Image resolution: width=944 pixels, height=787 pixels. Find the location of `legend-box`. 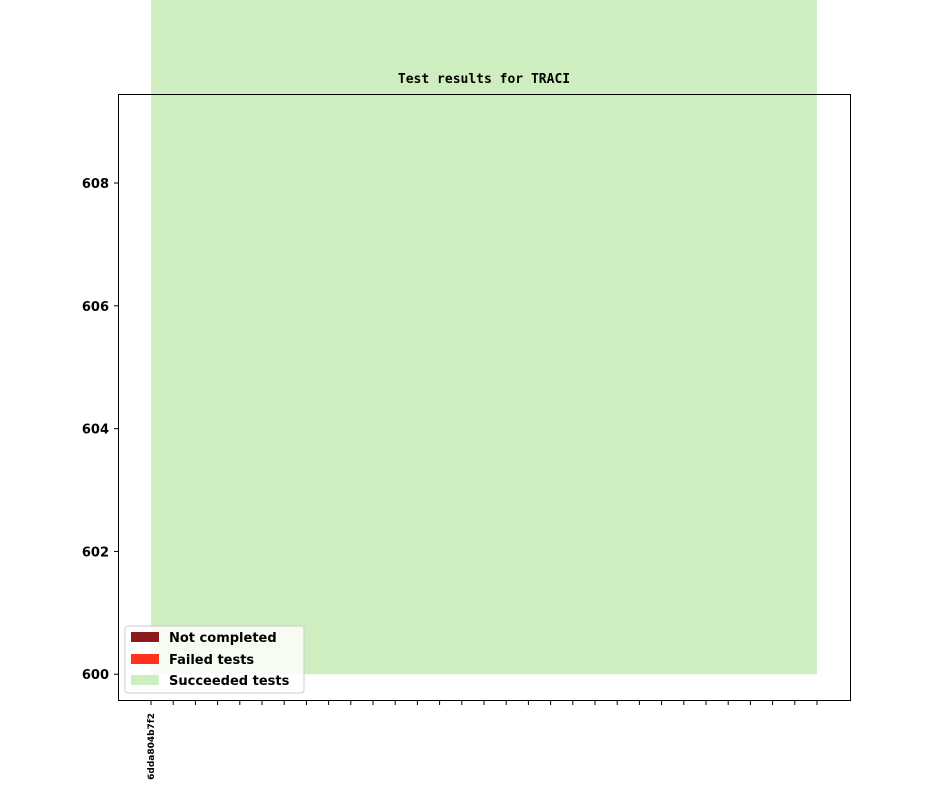

legend-box is located at coordinates (214, 659).